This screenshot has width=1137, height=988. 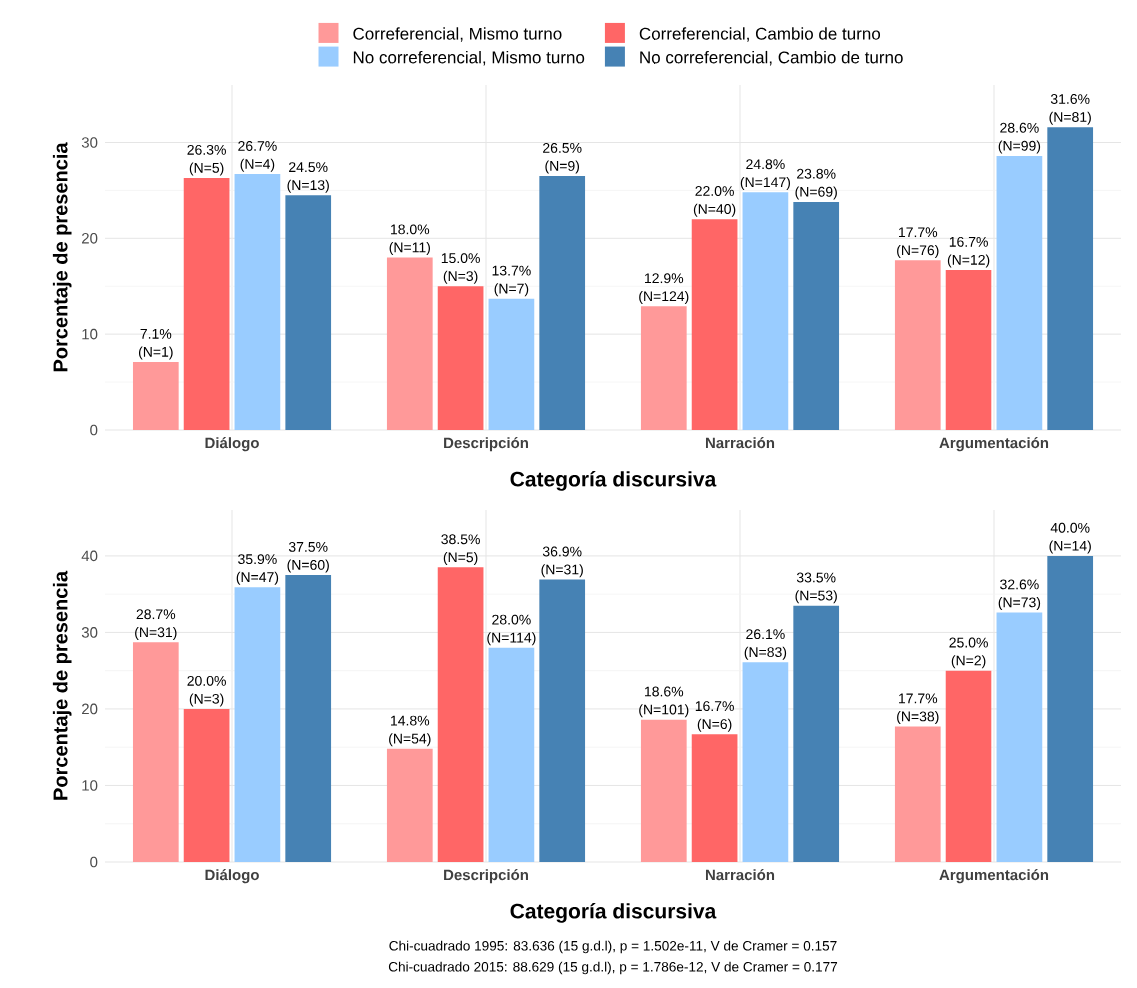 I want to click on data-label: 14.8% (N=54), so click(x=410, y=731).